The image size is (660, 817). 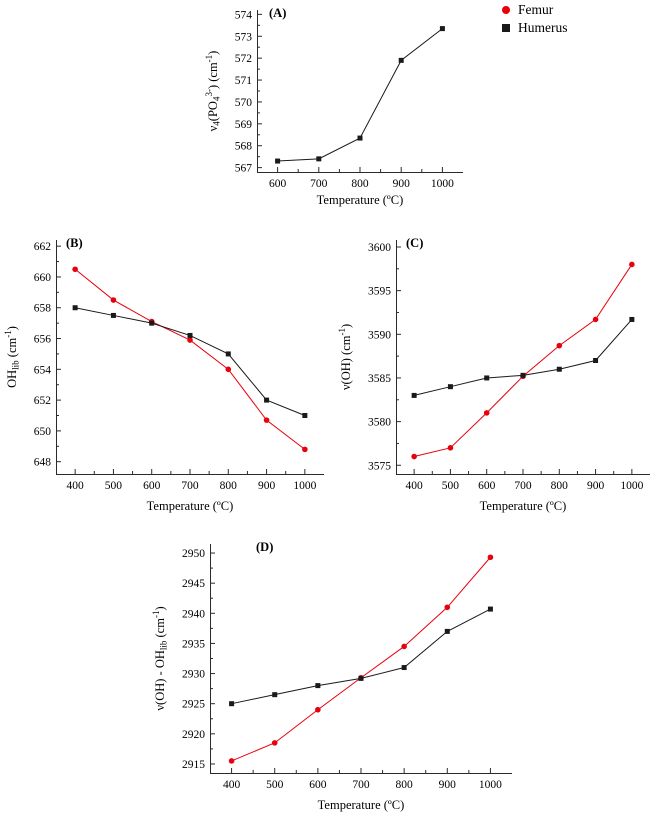 I want to click on svg-text: 2950, so click(x=193, y=554).